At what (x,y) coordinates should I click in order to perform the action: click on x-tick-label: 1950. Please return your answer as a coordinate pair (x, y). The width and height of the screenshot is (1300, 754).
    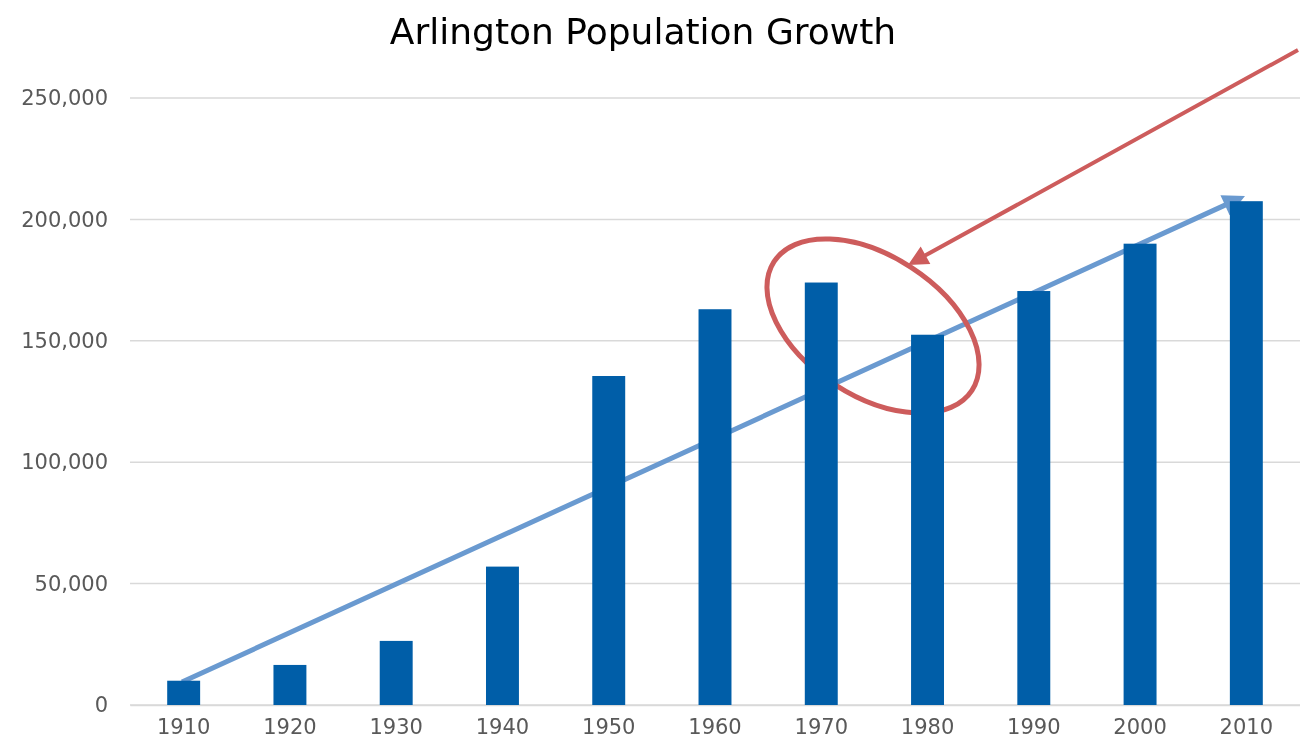
    Looking at the image, I should click on (609, 726).